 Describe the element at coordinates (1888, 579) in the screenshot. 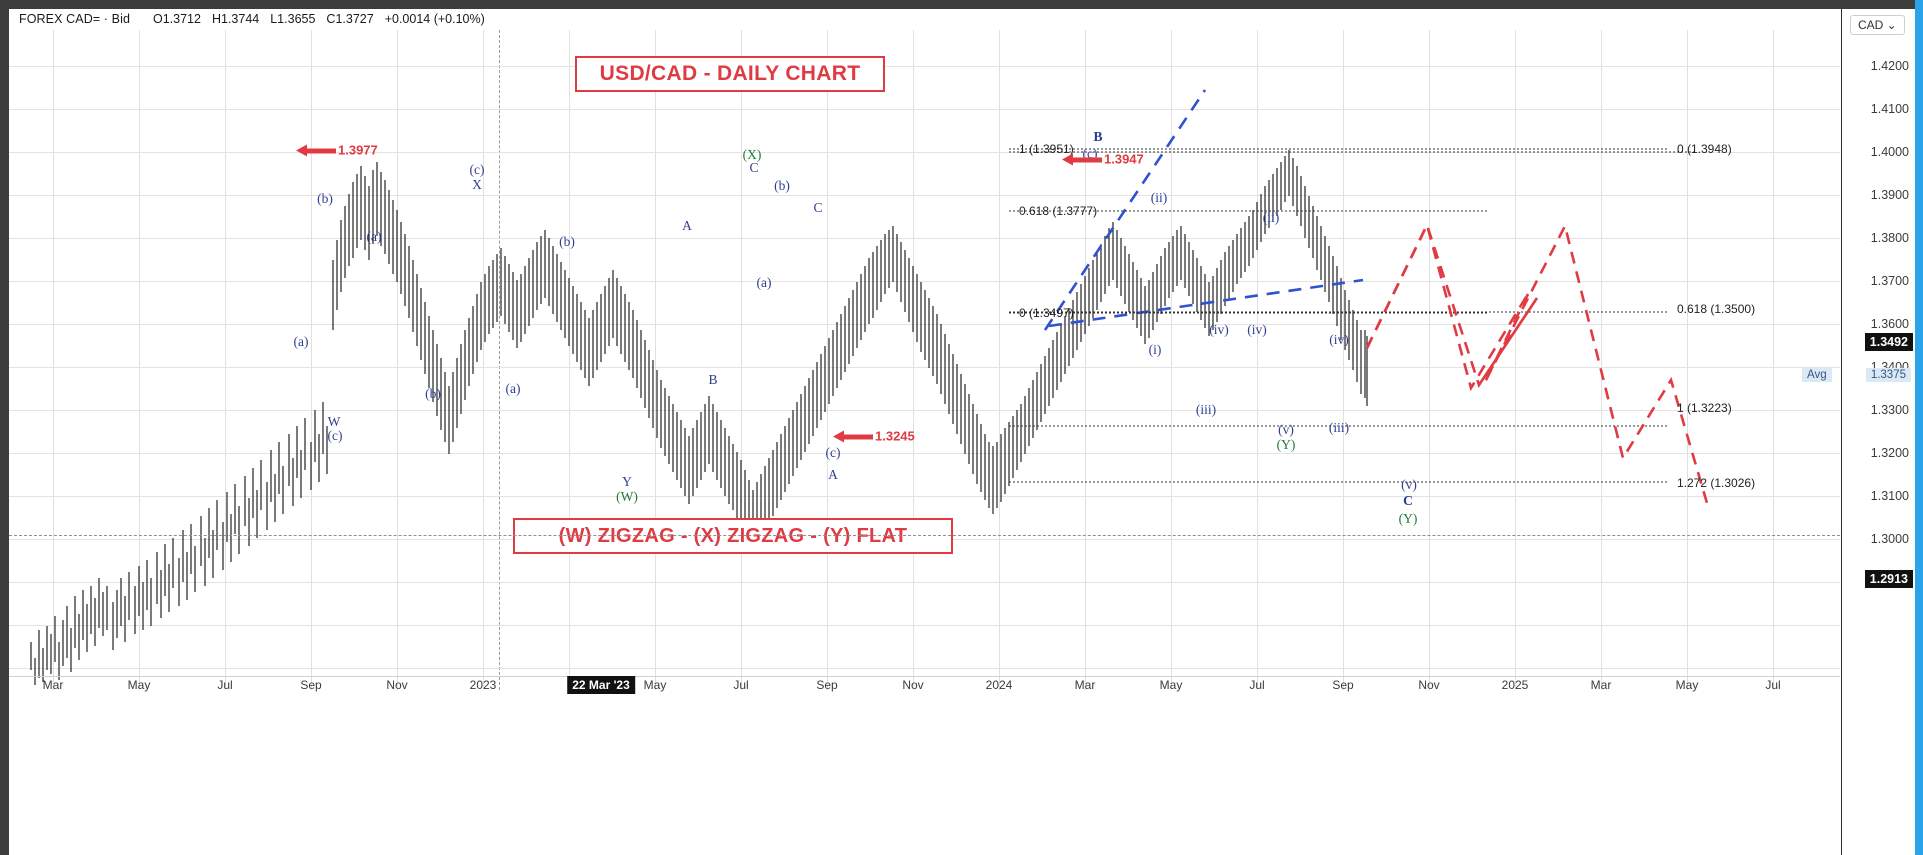

I see `low-price-badge: 1.2913` at that location.